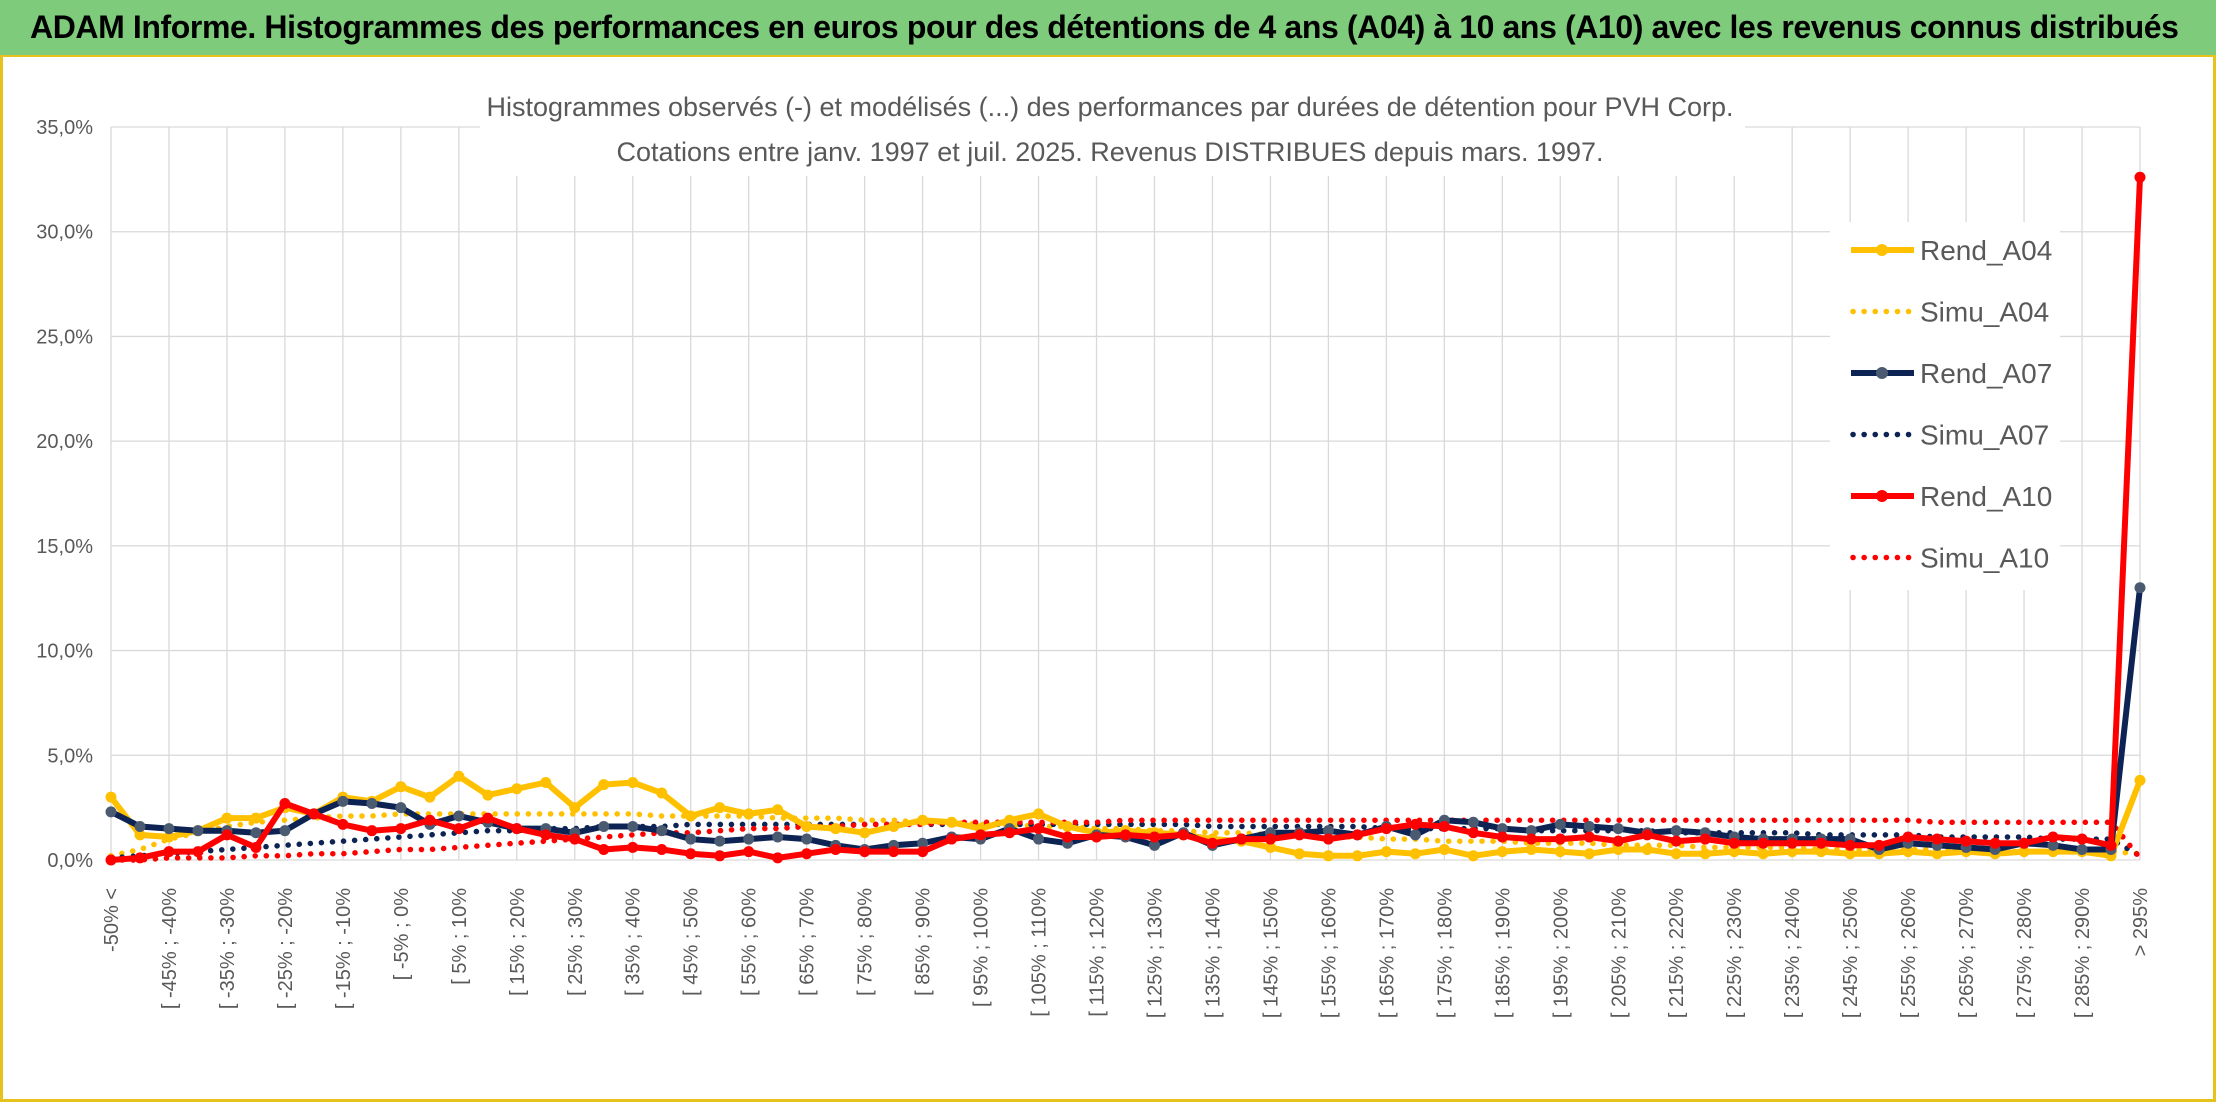 The image size is (2216, 1102). What do you see at coordinates (1986, 373) in the screenshot?
I see `legend-label-rend-a07: Rend_A07` at bounding box center [1986, 373].